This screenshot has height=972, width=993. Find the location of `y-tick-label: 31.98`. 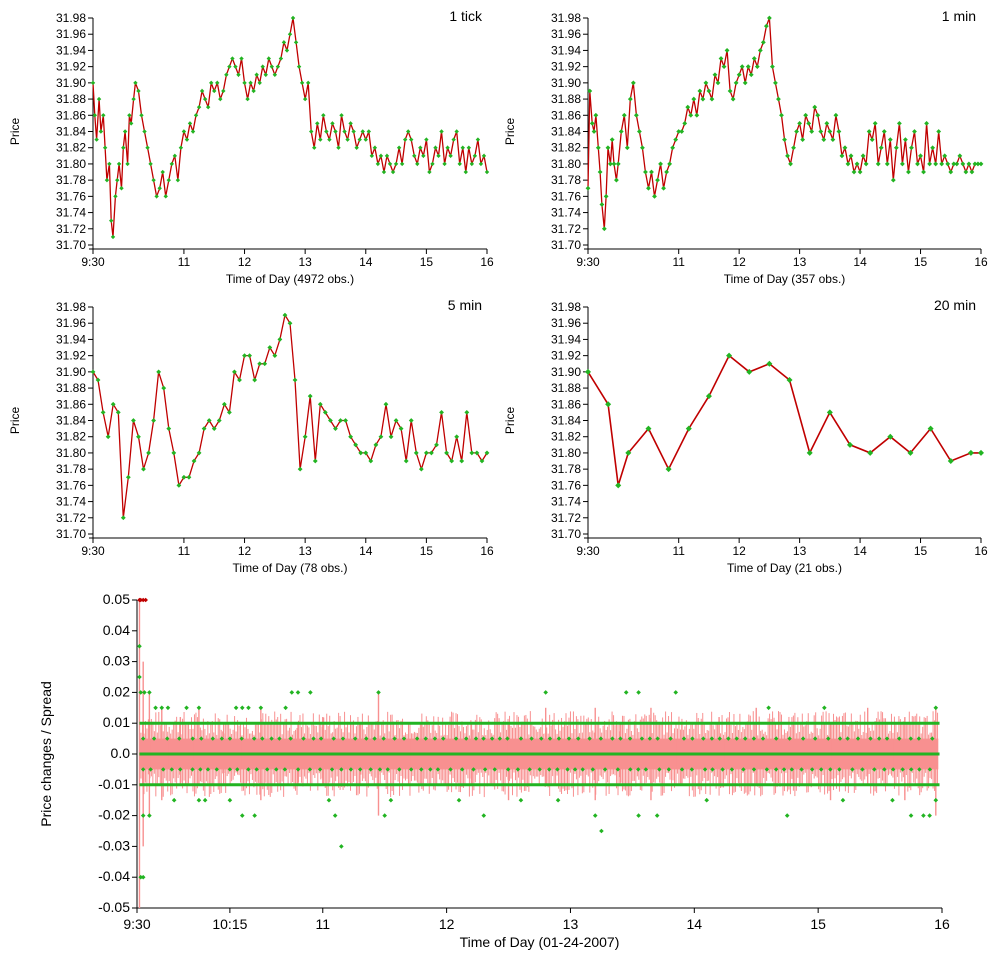

y-tick-label: 31.98 is located at coordinates (566, 307).